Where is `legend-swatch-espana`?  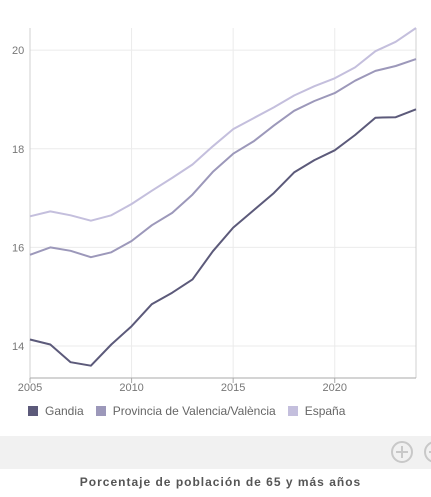
legend-swatch-espana is located at coordinates (292, 411).